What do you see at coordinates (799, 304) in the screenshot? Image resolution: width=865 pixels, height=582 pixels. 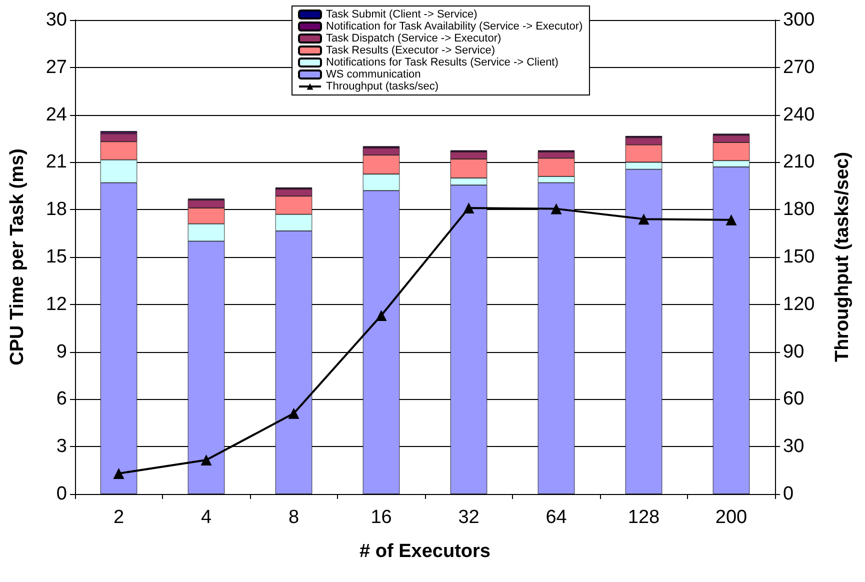 I see `y2-tick-label: 120` at bounding box center [799, 304].